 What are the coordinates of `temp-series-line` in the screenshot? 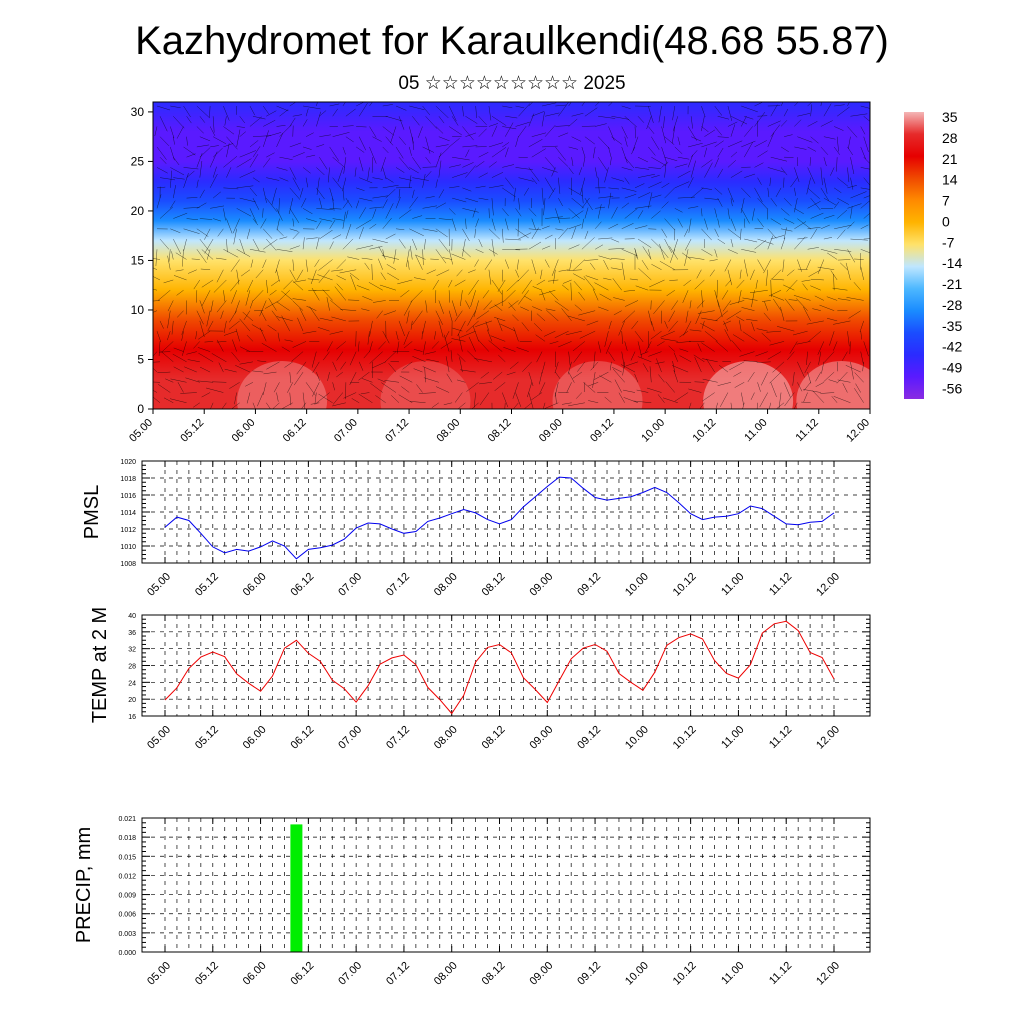 It's located at (499, 667).